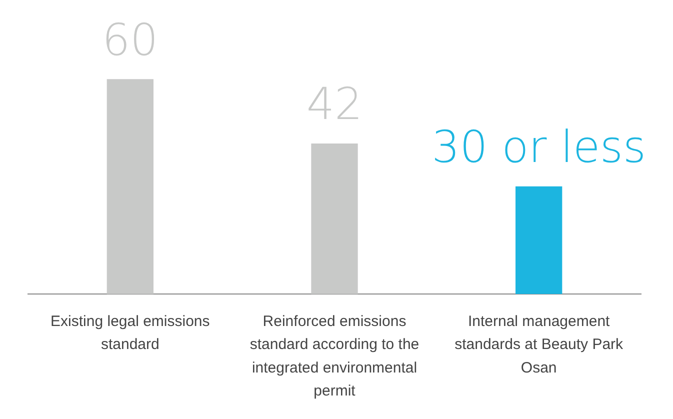 The height and width of the screenshot is (419, 673). I want to click on data-label: 30 or less, so click(539, 148).